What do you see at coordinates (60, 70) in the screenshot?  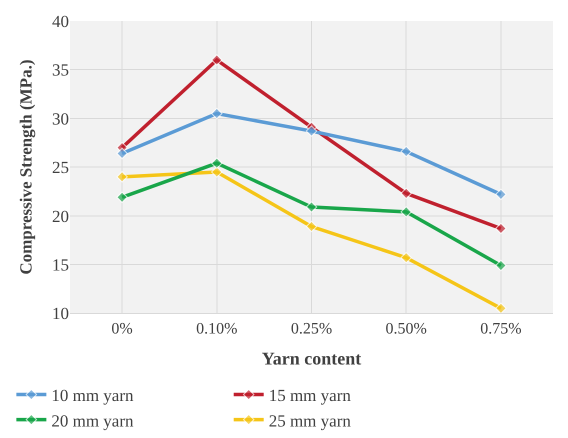 I see `y-tick-label: 35` at bounding box center [60, 70].